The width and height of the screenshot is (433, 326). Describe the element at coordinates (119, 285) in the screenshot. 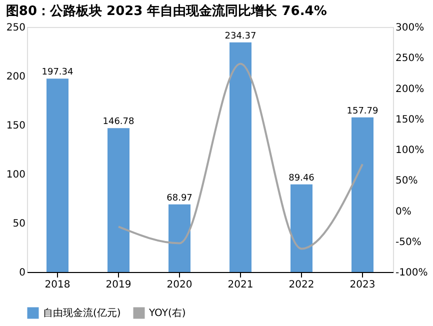

I see `x-tick-label: 2019` at that location.